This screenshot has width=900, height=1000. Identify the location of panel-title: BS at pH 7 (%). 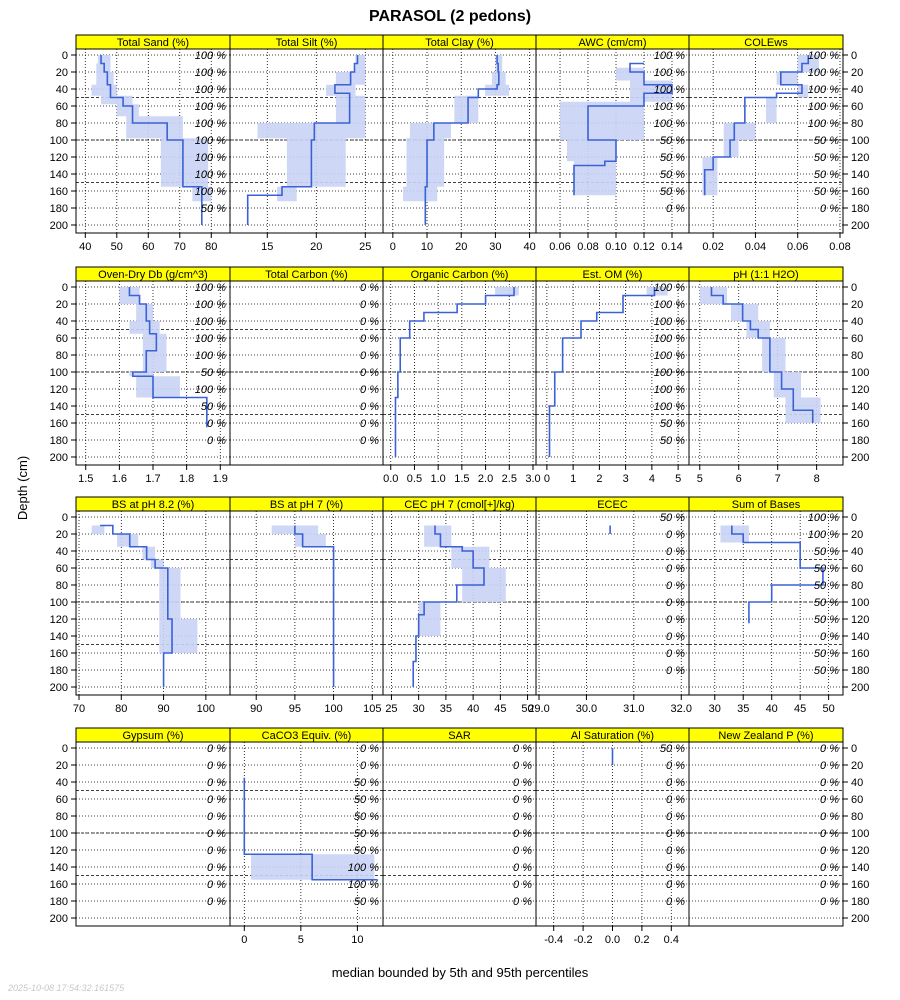
(306, 505).